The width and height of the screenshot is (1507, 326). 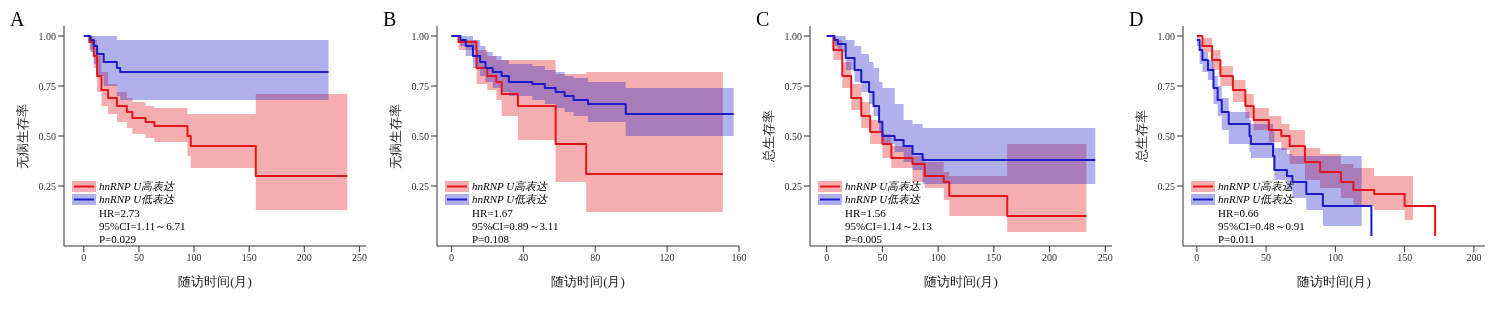 What do you see at coordinates (1261, 226) in the screenshot?
I see `annotation: 95%CI=0.48～0.91` at bounding box center [1261, 226].